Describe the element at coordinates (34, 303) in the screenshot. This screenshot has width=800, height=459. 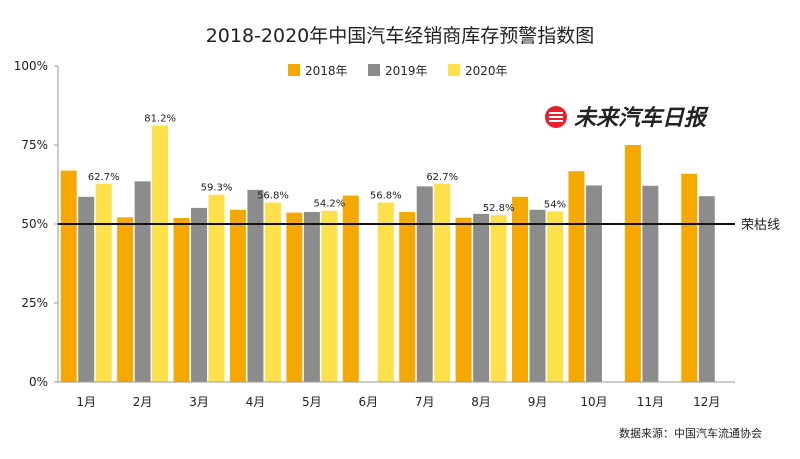
I see `y-tick-label: 25%` at that location.